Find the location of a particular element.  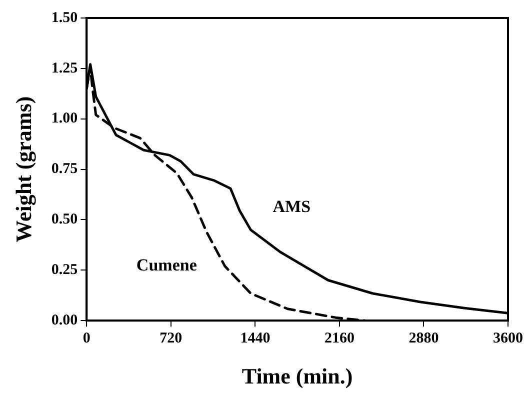

y-tick-label: 1.00 is located at coordinates (64, 118).